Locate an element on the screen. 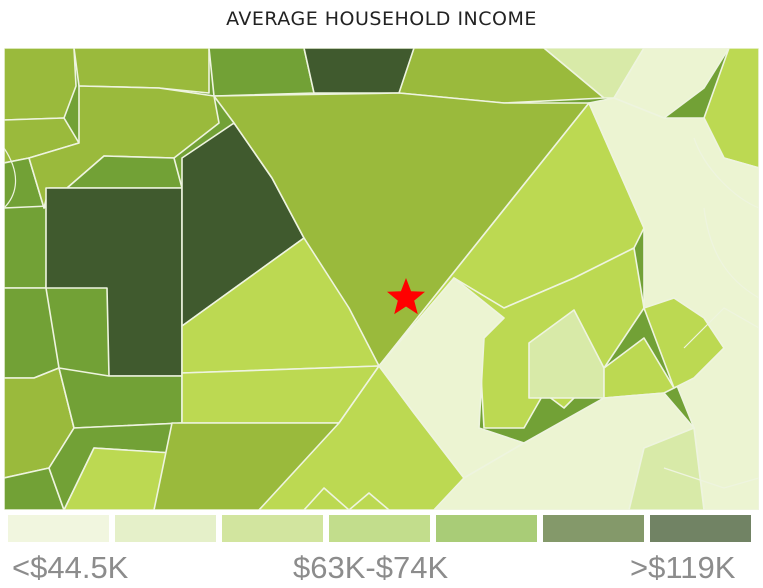  tract-top-d is located at coordinates (501, 76).